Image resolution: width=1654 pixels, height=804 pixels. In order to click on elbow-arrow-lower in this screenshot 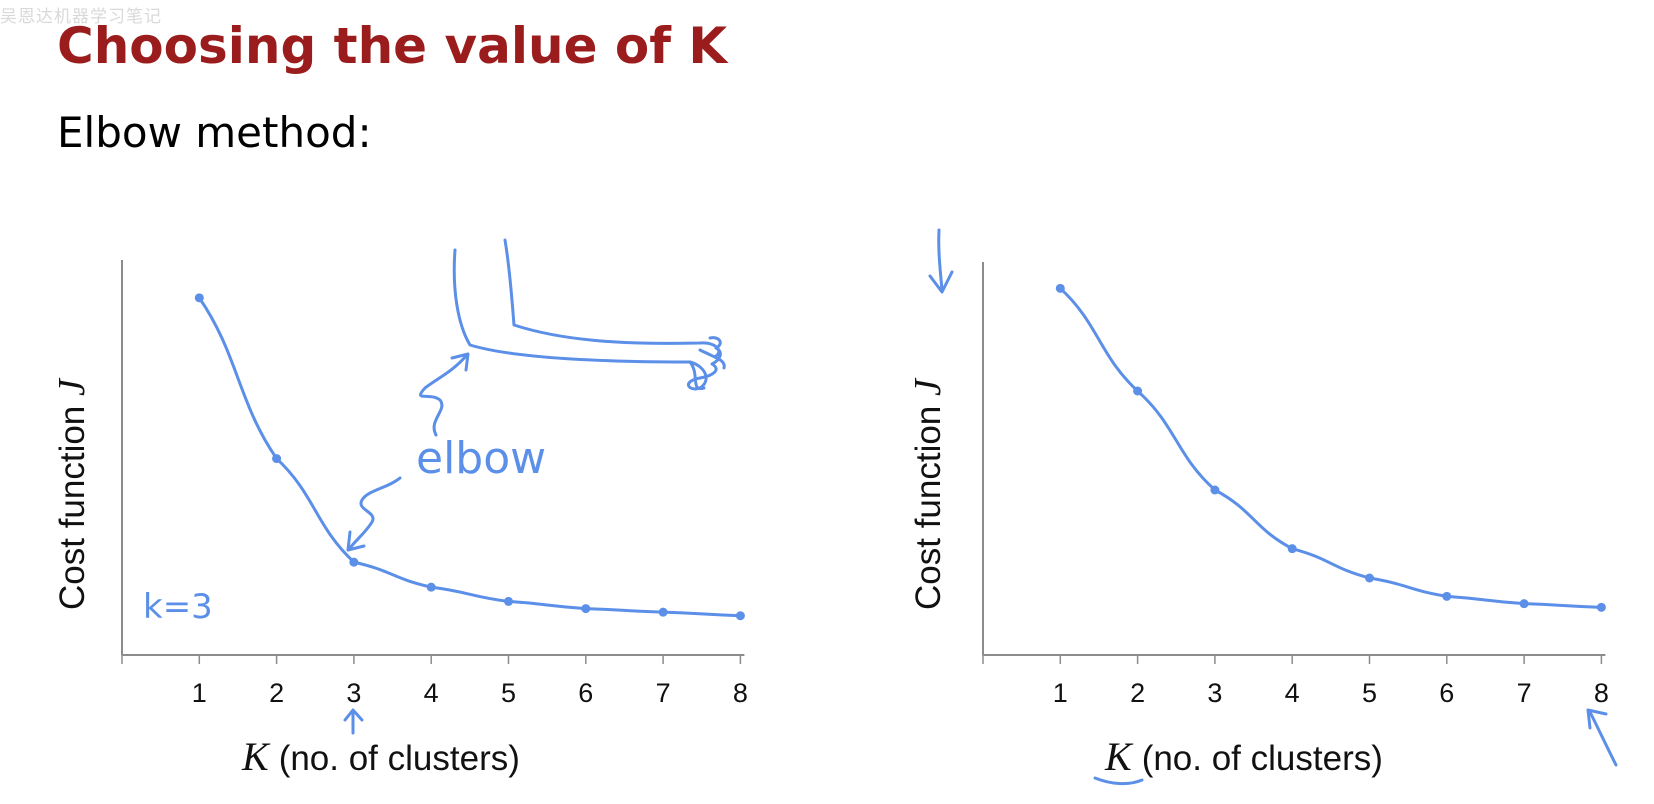, I will do `click(375, 513)`.